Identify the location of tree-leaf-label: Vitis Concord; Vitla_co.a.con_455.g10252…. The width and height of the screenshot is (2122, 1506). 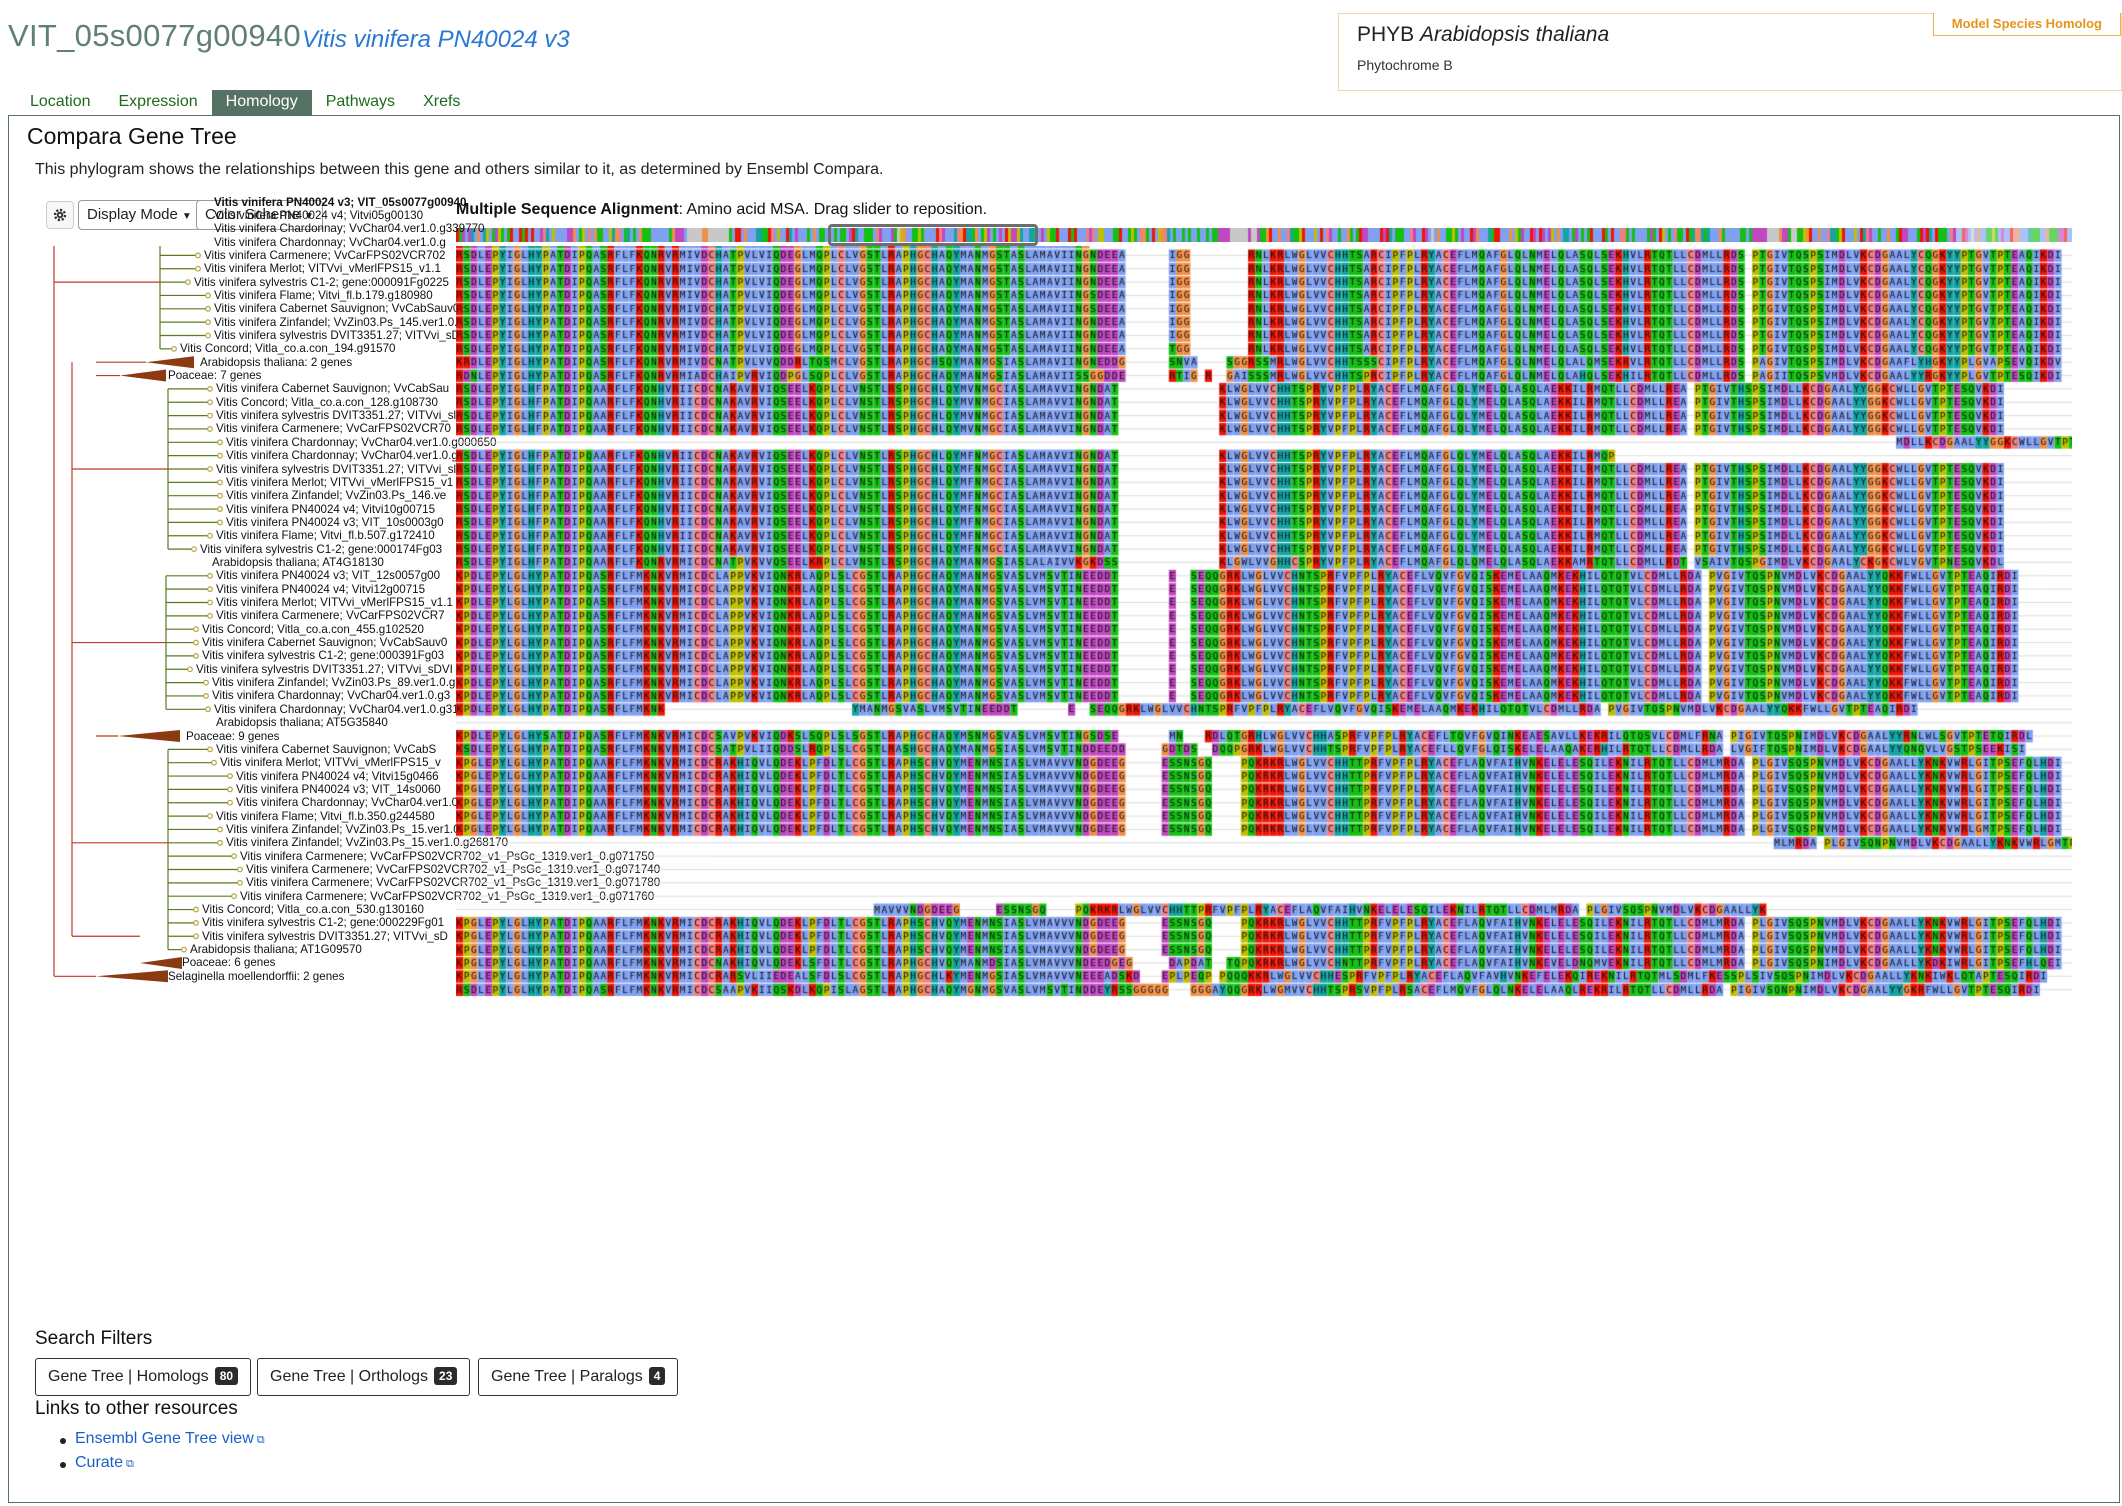
(313, 629).